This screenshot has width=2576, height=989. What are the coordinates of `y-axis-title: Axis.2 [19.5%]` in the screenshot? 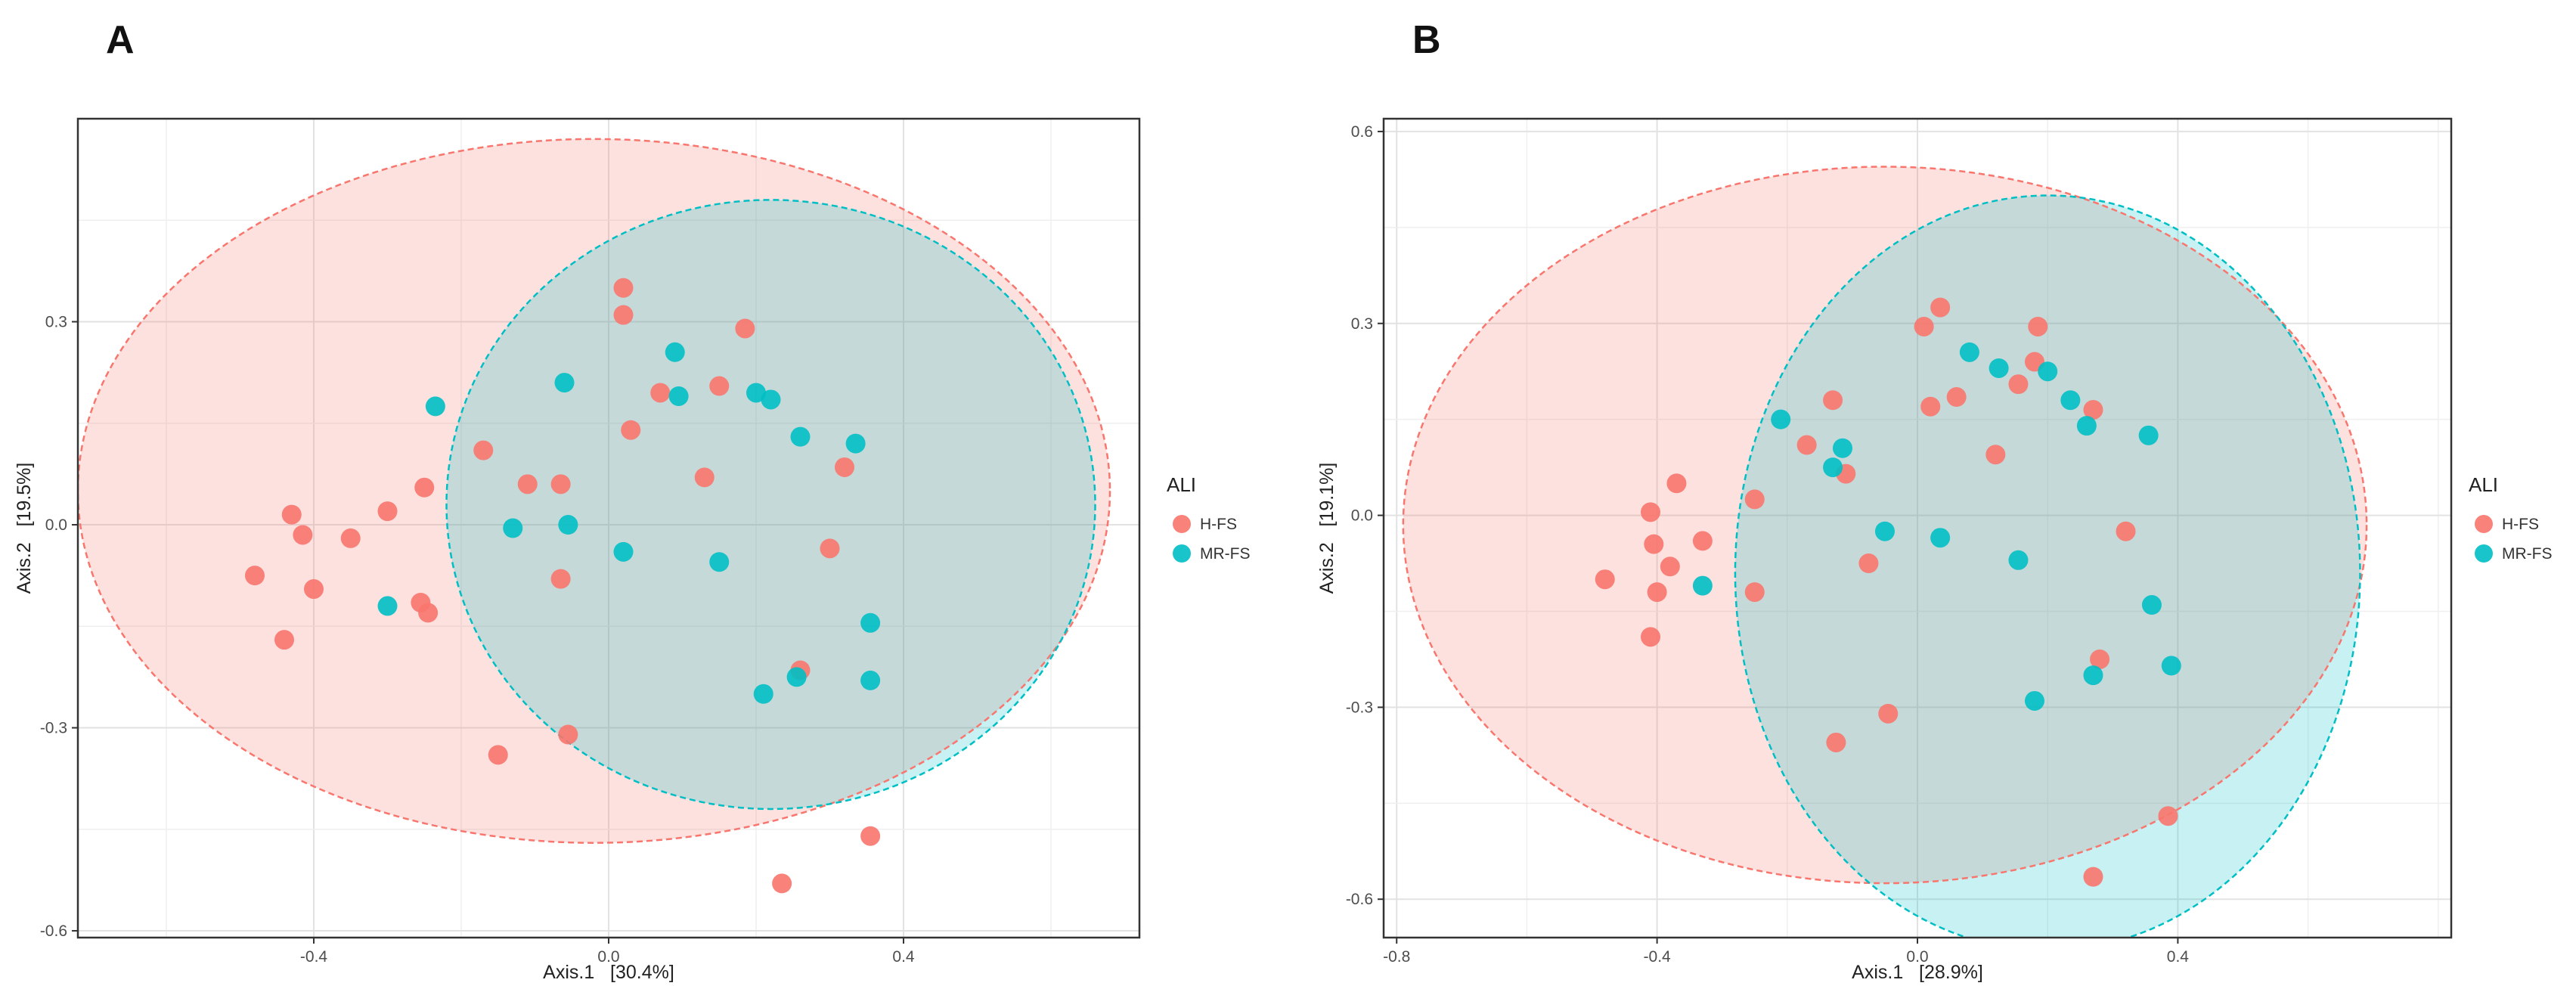 It's located at (25, 528).